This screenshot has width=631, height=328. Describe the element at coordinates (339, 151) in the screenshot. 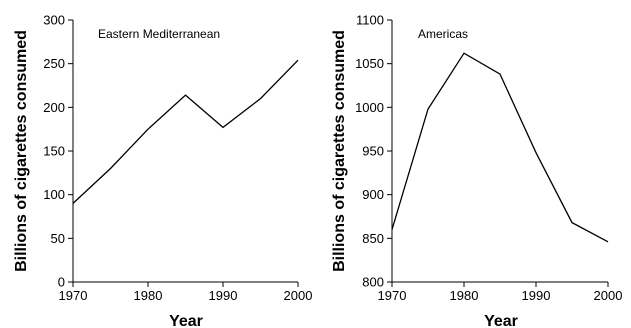

I see `y-axis-label-americas: Billions of cigarettes consumed` at that location.